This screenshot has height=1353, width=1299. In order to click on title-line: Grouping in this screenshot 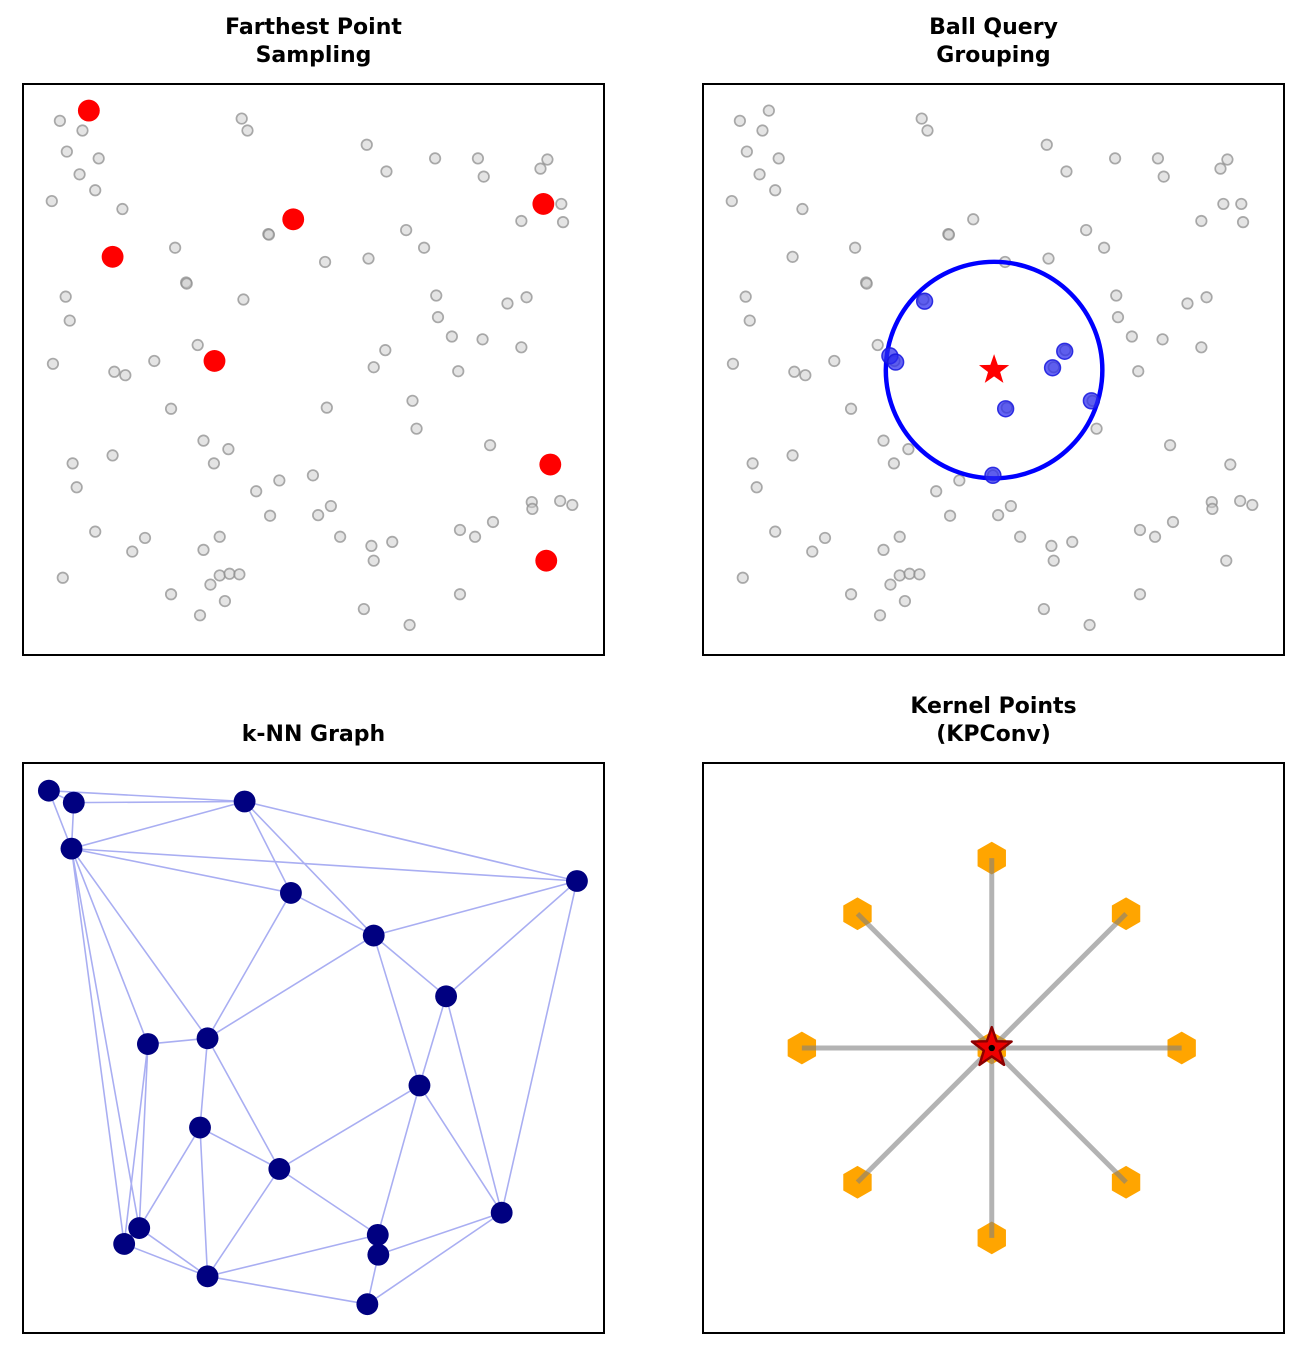, I will do `click(993, 55)`.